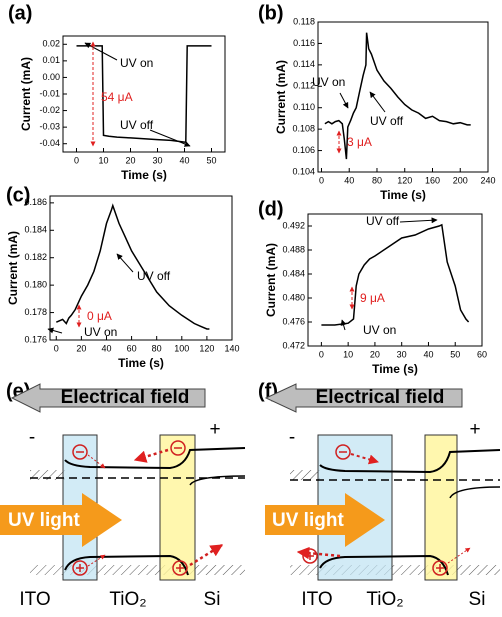 The image size is (502, 617). What do you see at coordinates (303, 171) in the screenshot?
I see `y-tick-label: 0.104` at bounding box center [303, 171].